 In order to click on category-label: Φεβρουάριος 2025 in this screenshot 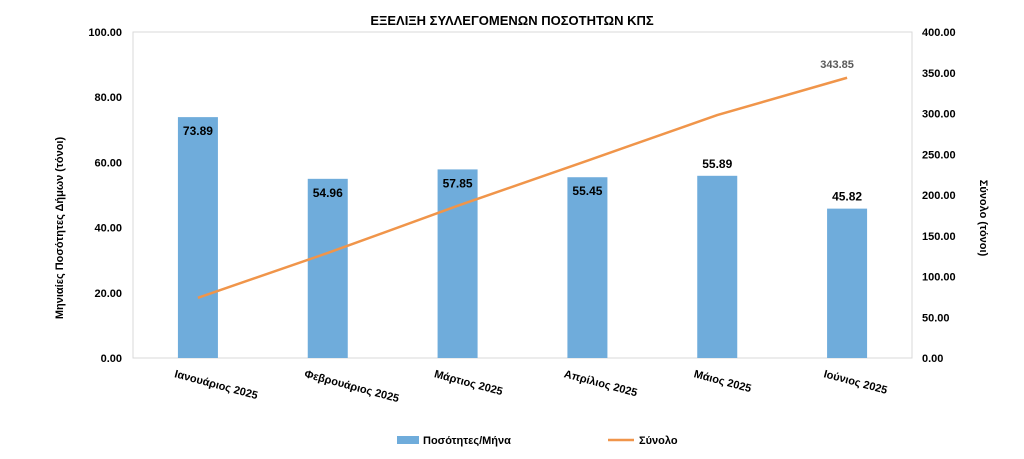, I will do `click(351, 386)`.